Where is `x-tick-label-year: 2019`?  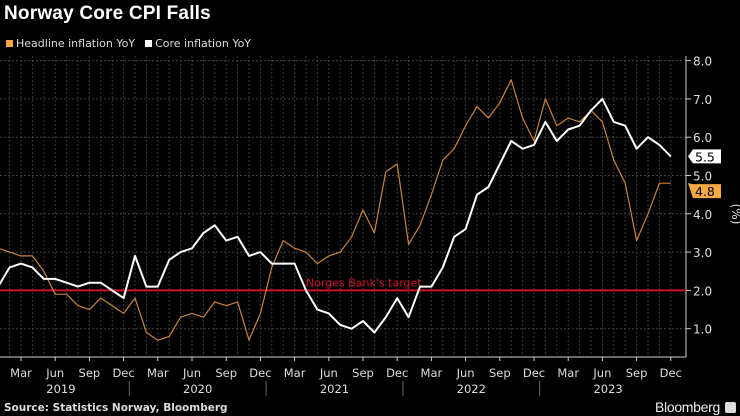
x-tick-label-year: 2019 is located at coordinates (60, 389).